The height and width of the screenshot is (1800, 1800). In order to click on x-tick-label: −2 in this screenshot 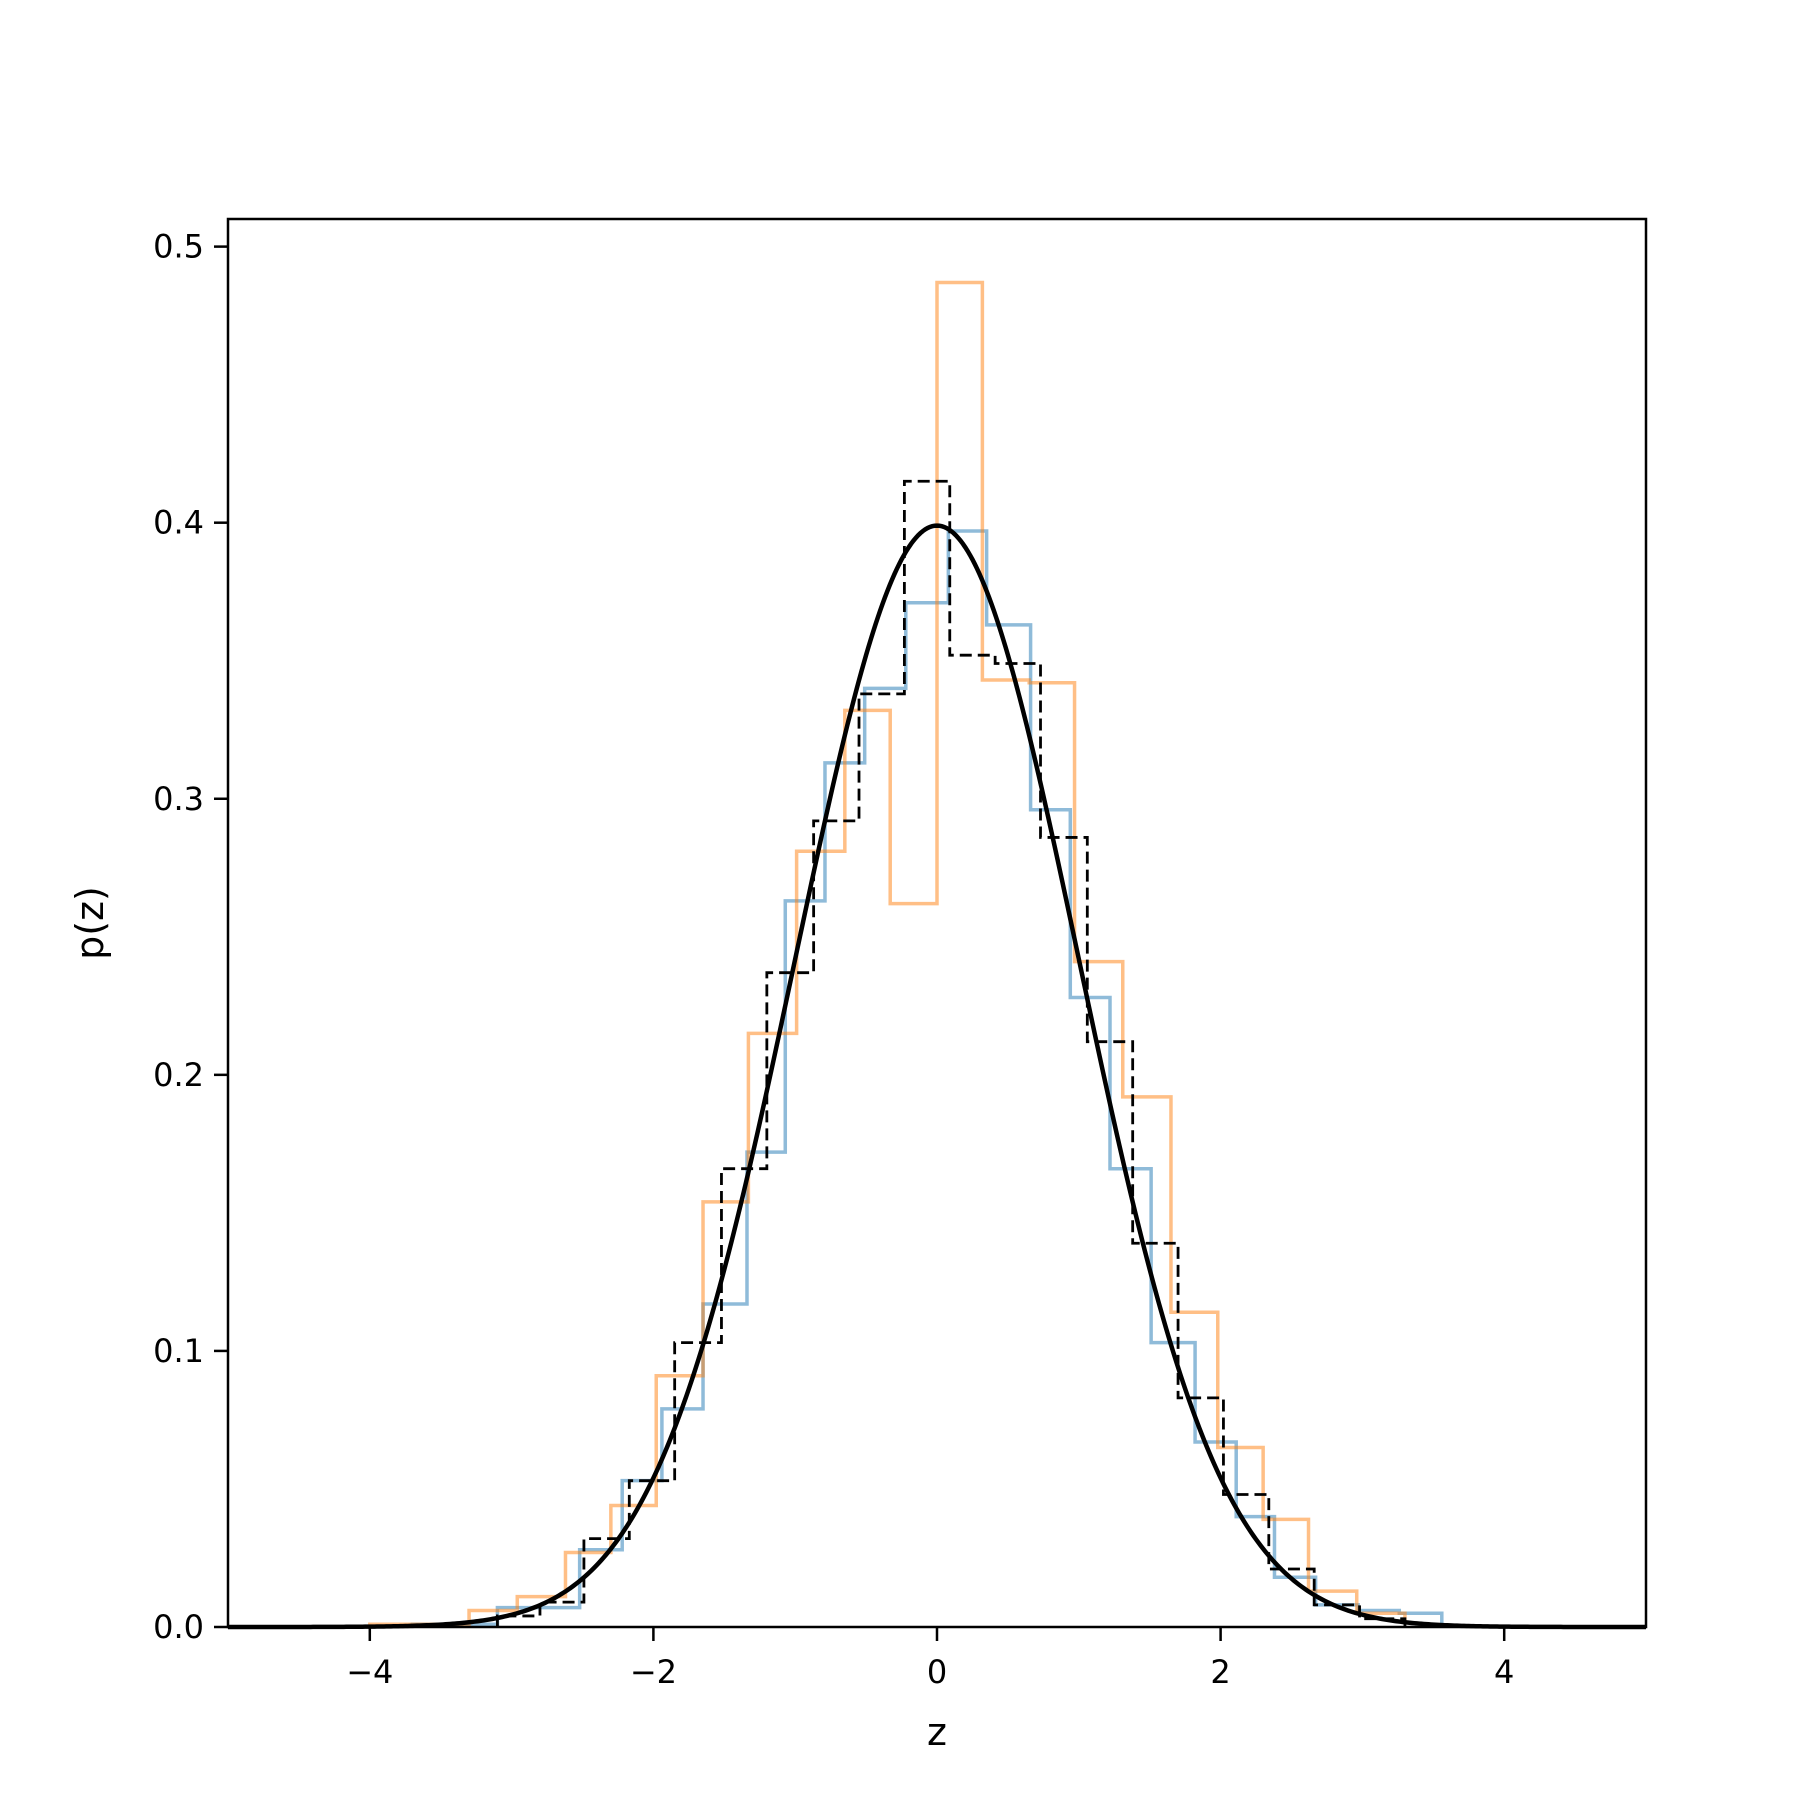, I will do `click(653, 1672)`.